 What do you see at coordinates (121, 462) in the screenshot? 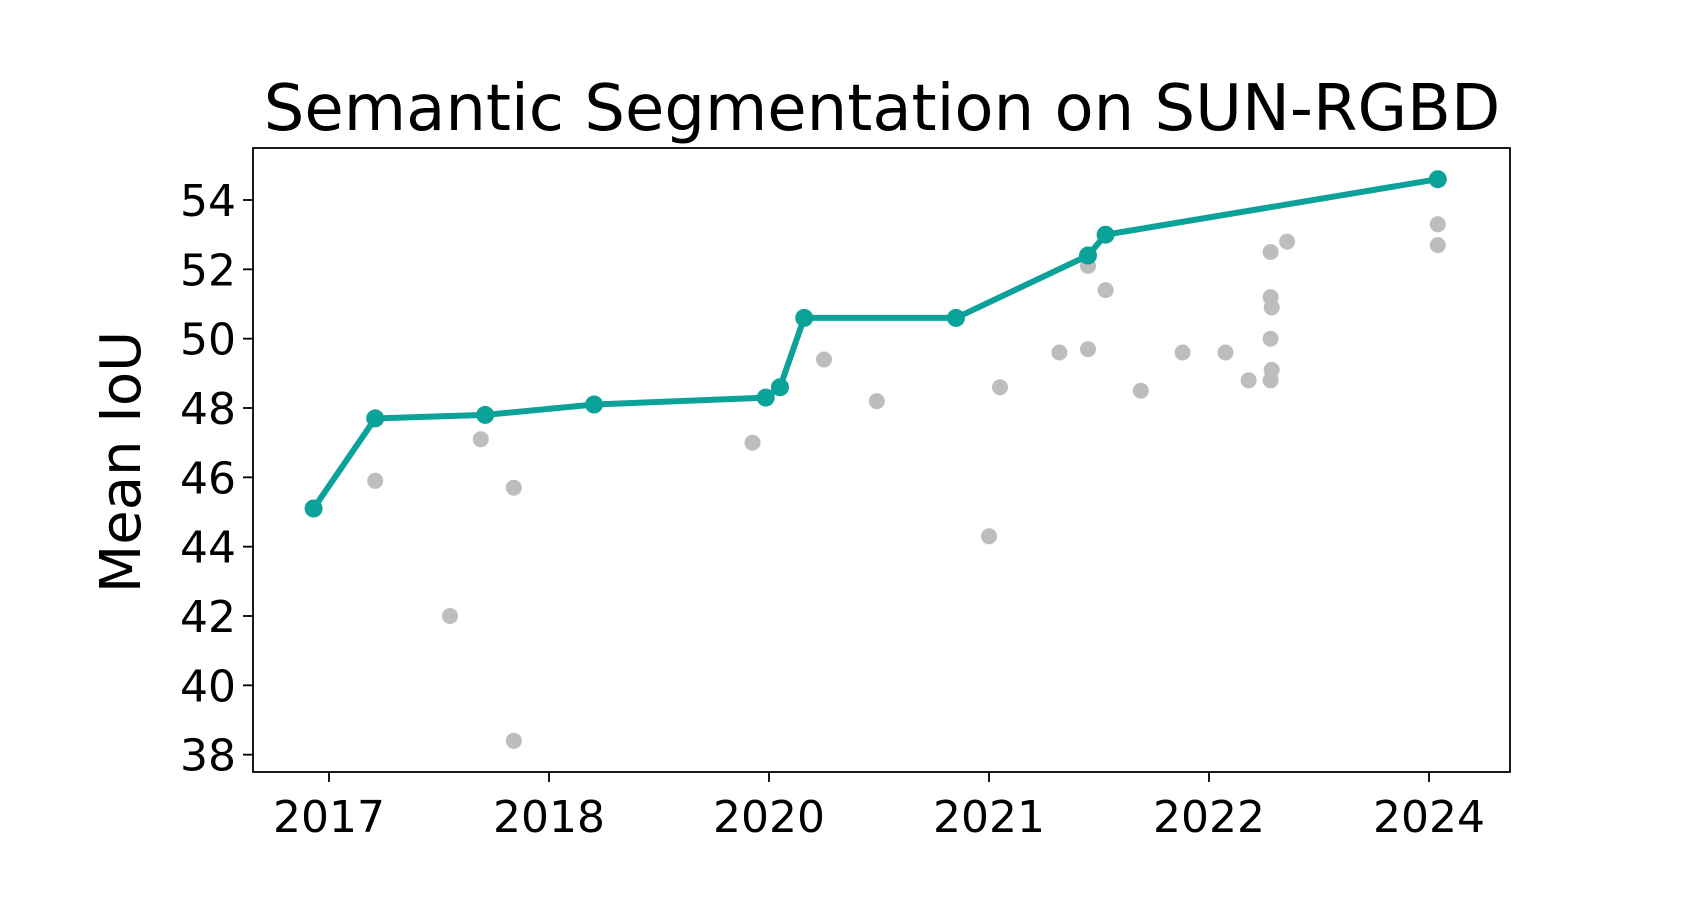
I see `y-axis-label: Mean IoU` at bounding box center [121, 462].